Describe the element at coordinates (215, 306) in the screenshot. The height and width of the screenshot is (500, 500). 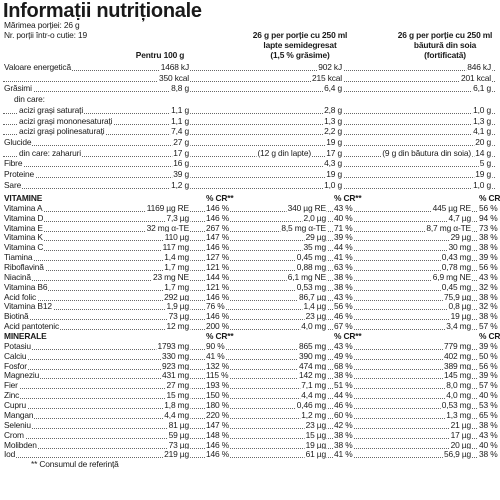
I see `cr-percent: 76 %` at that location.